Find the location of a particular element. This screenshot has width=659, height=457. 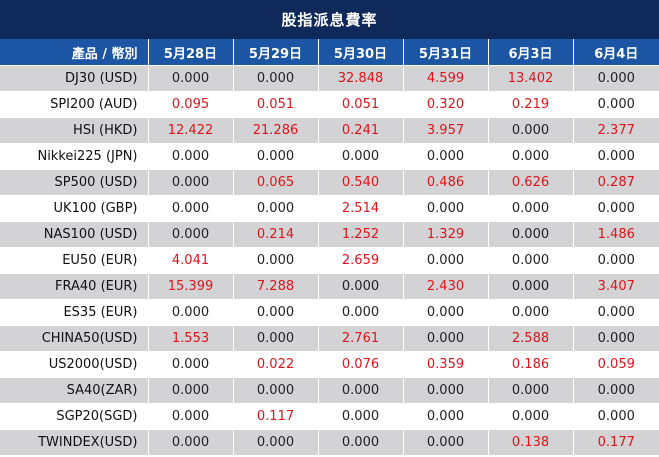

column-header-date: 5月29日 is located at coordinates (276, 52).